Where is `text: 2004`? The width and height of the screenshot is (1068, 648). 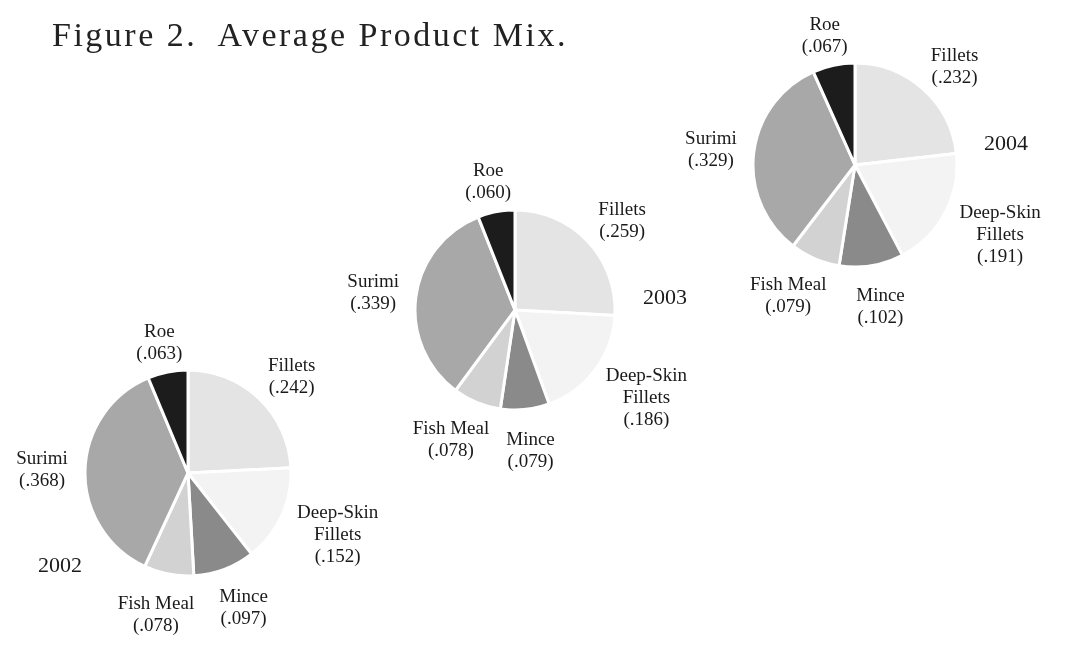
text: 2004 is located at coordinates (1006, 143).